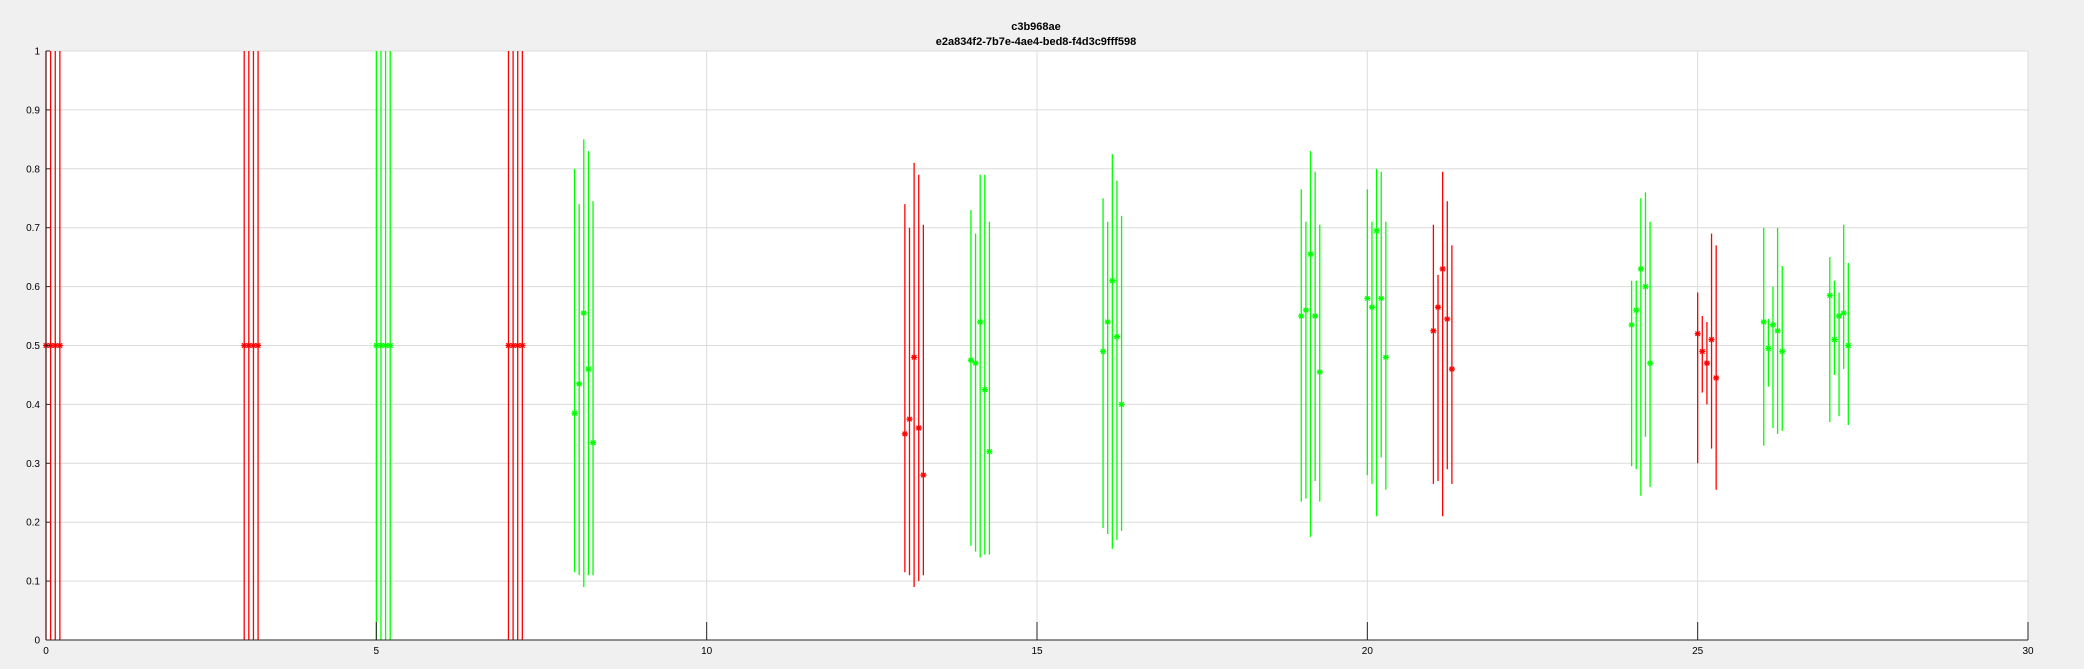 Image resolution: width=2084 pixels, height=669 pixels. Describe the element at coordinates (33, 110) in the screenshot. I see `y-tick-label: 0.9` at that location.